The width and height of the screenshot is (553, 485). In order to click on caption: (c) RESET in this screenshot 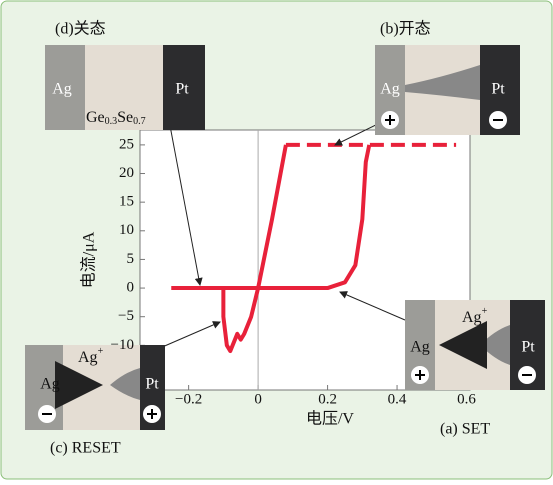, I will do `click(85, 448)`.